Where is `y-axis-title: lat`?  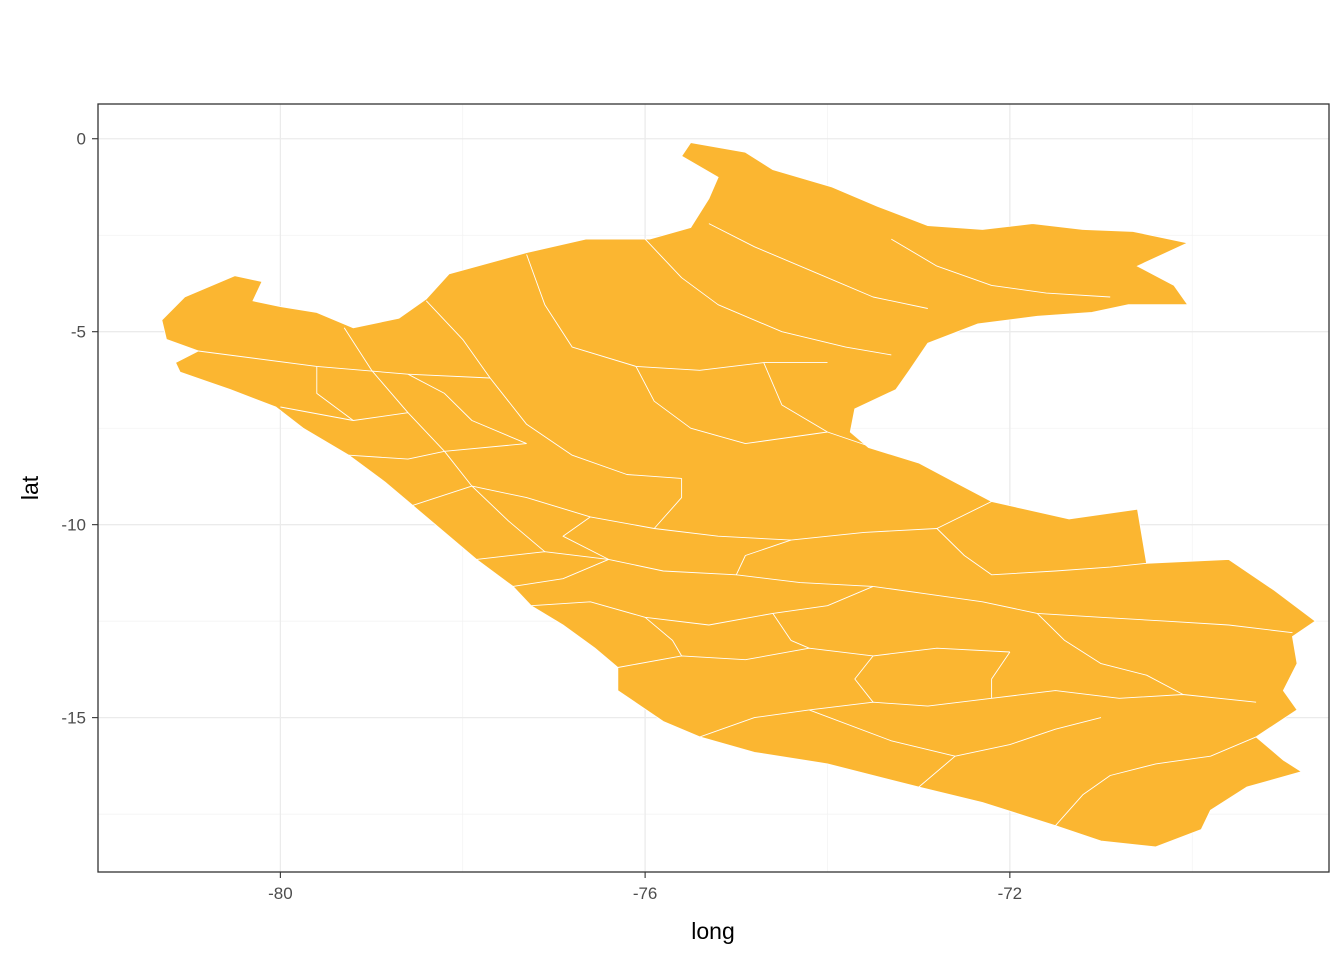 y-axis-title: lat is located at coordinates (30, 487).